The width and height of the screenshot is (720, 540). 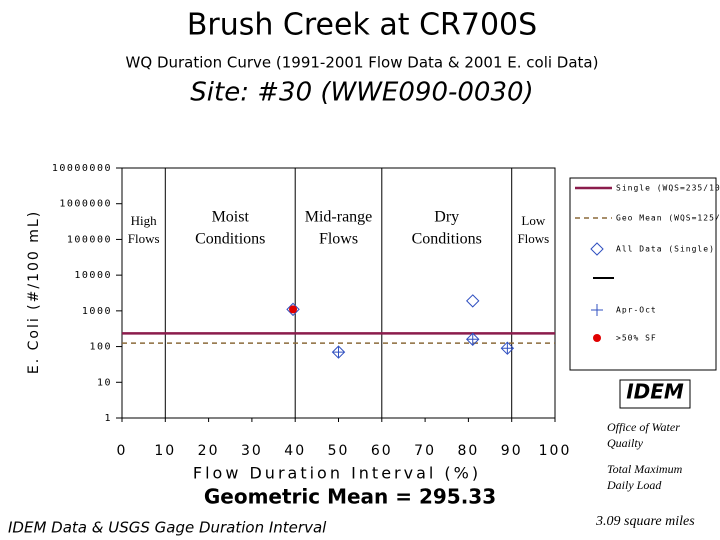 What do you see at coordinates (361, 93) in the screenshot?
I see `site-label: Site: #30 (WWE090-0030)` at bounding box center [361, 93].